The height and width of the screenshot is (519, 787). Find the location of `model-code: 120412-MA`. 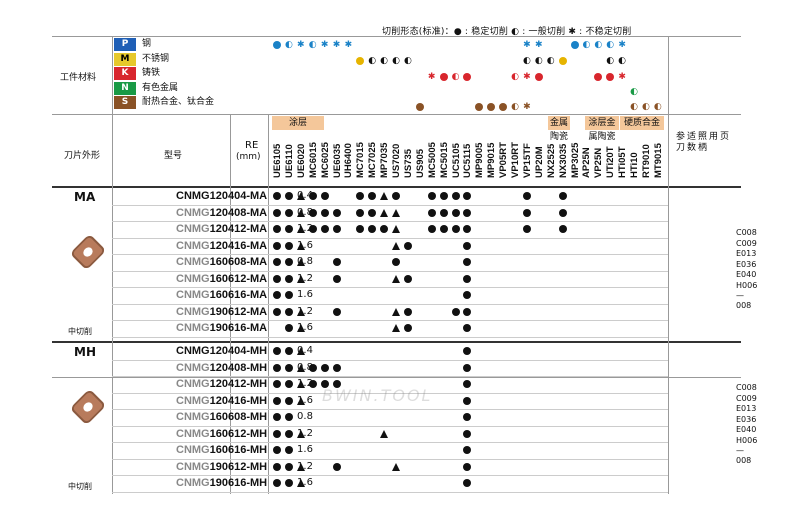

model-code: 120412-MA is located at coordinates (238, 229).